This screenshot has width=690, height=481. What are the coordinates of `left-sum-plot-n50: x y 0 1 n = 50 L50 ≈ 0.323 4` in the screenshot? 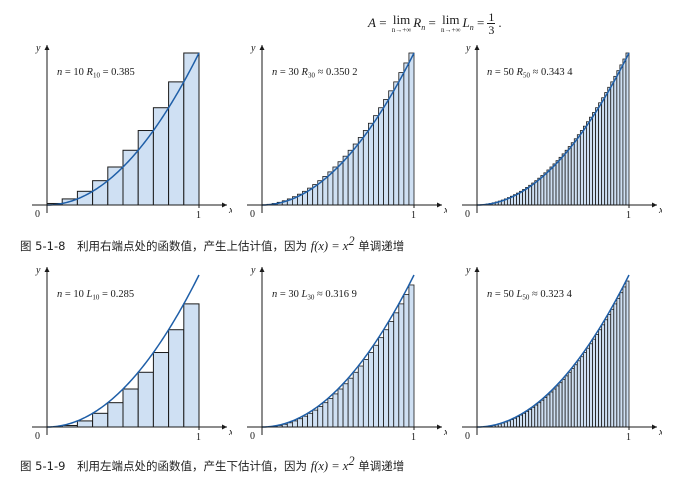 It's located at (562, 354).